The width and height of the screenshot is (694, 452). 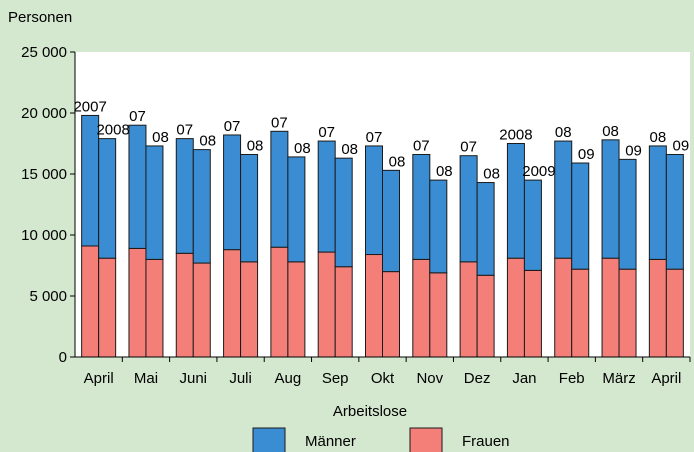 I want to click on x-tick-label: Sep, so click(x=335, y=378).